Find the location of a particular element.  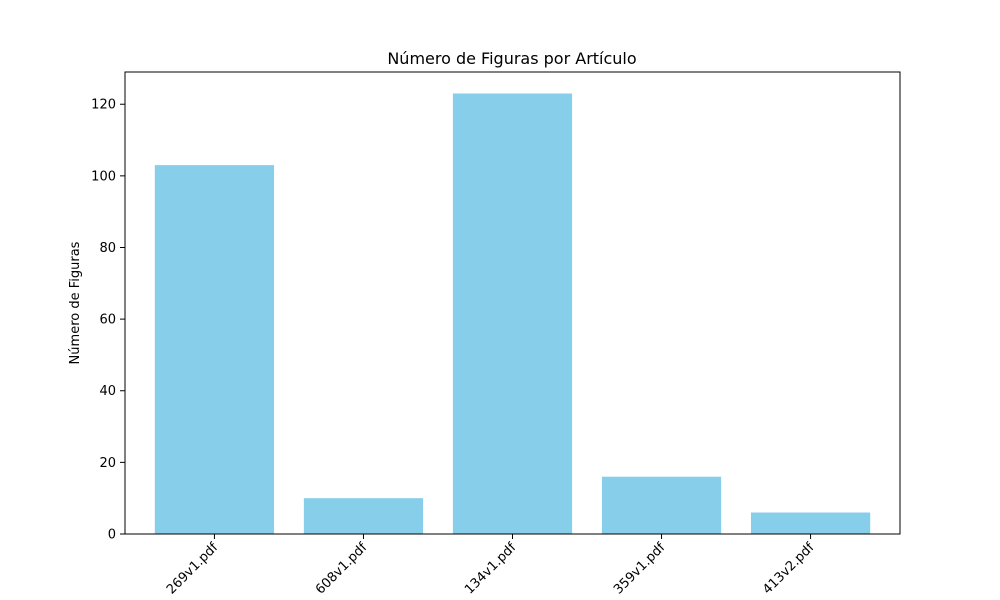

y-tick-label-4: 80 is located at coordinates (107, 248).